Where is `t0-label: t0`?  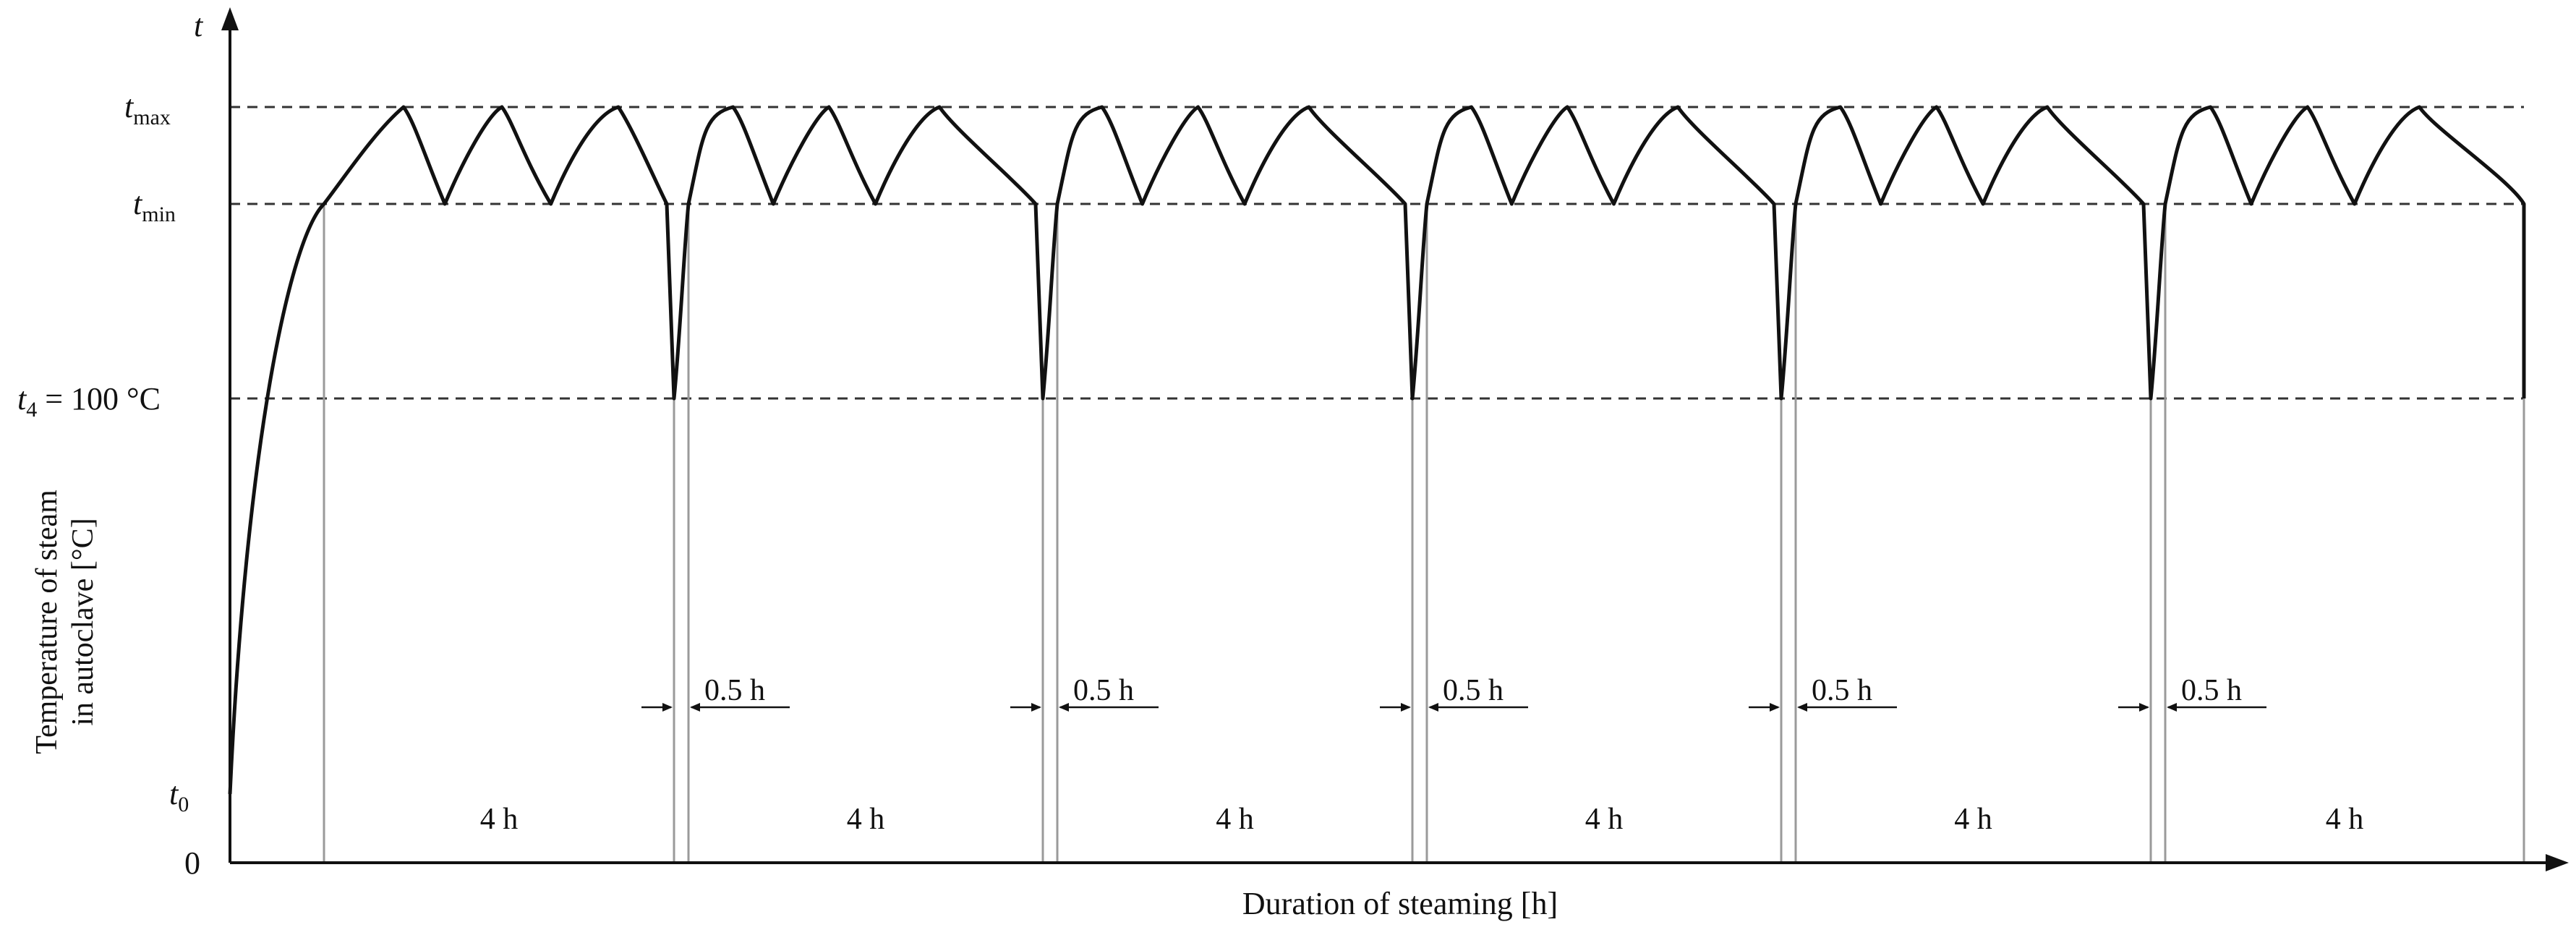 t0-label: t0 is located at coordinates (179, 796).